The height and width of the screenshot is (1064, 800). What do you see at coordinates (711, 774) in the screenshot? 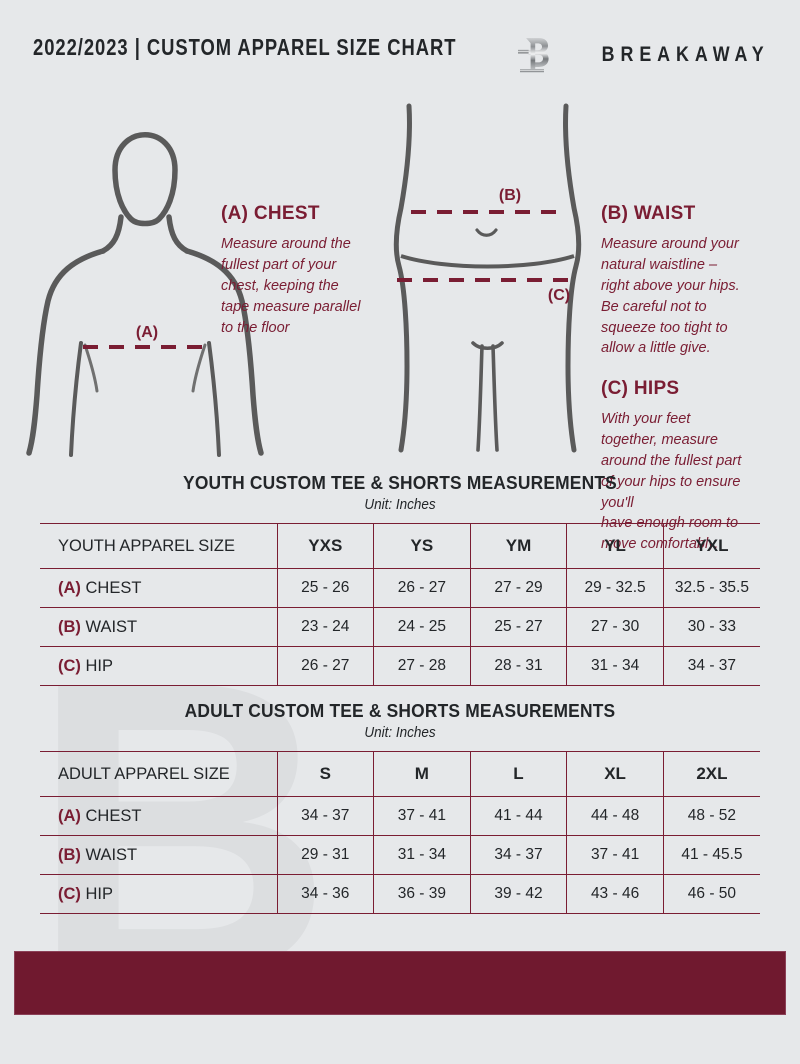
I see `column-header: 2XL` at bounding box center [711, 774].